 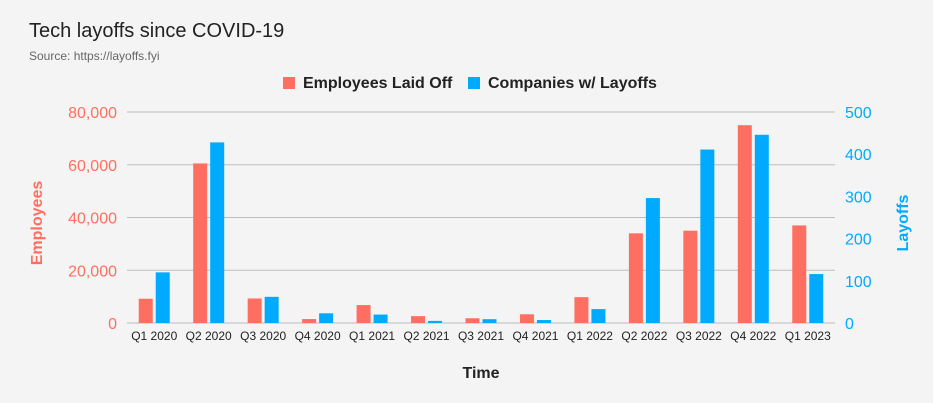 I want to click on right-tick-label: 200, so click(x=858, y=240).